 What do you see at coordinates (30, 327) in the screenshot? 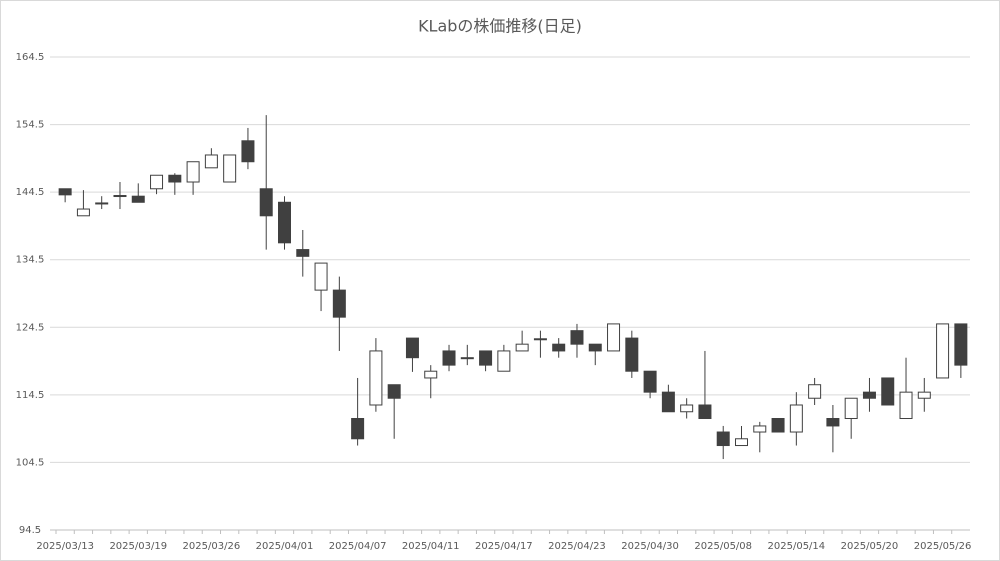
I see `y-tick-label: 124.5` at bounding box center [30, 327].